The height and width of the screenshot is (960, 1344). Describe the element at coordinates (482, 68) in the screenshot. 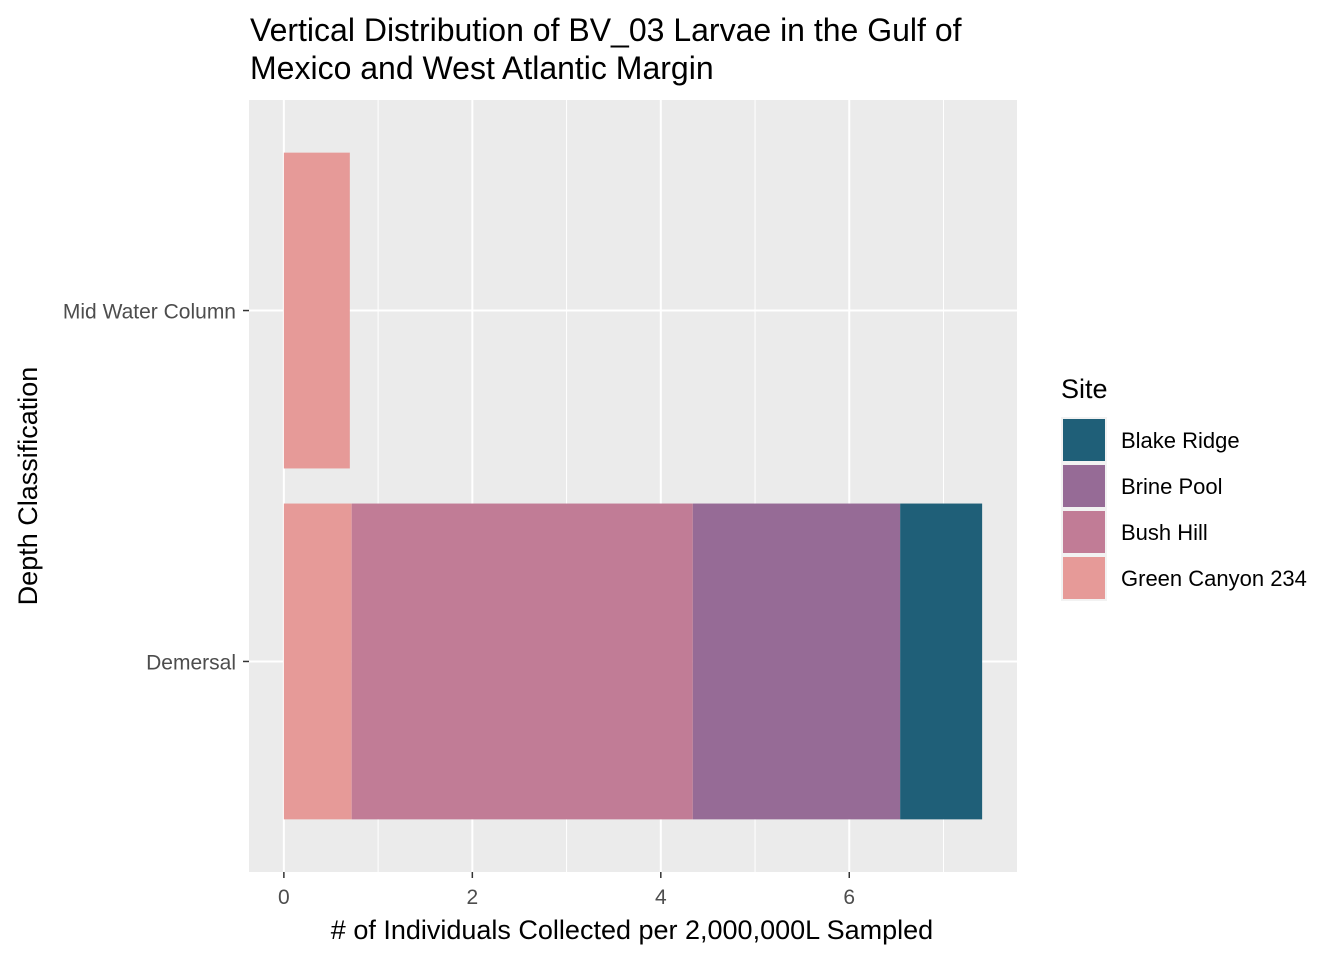

I see `chart-title-line-2: Mexico and West Atlantic Margin` at that location.